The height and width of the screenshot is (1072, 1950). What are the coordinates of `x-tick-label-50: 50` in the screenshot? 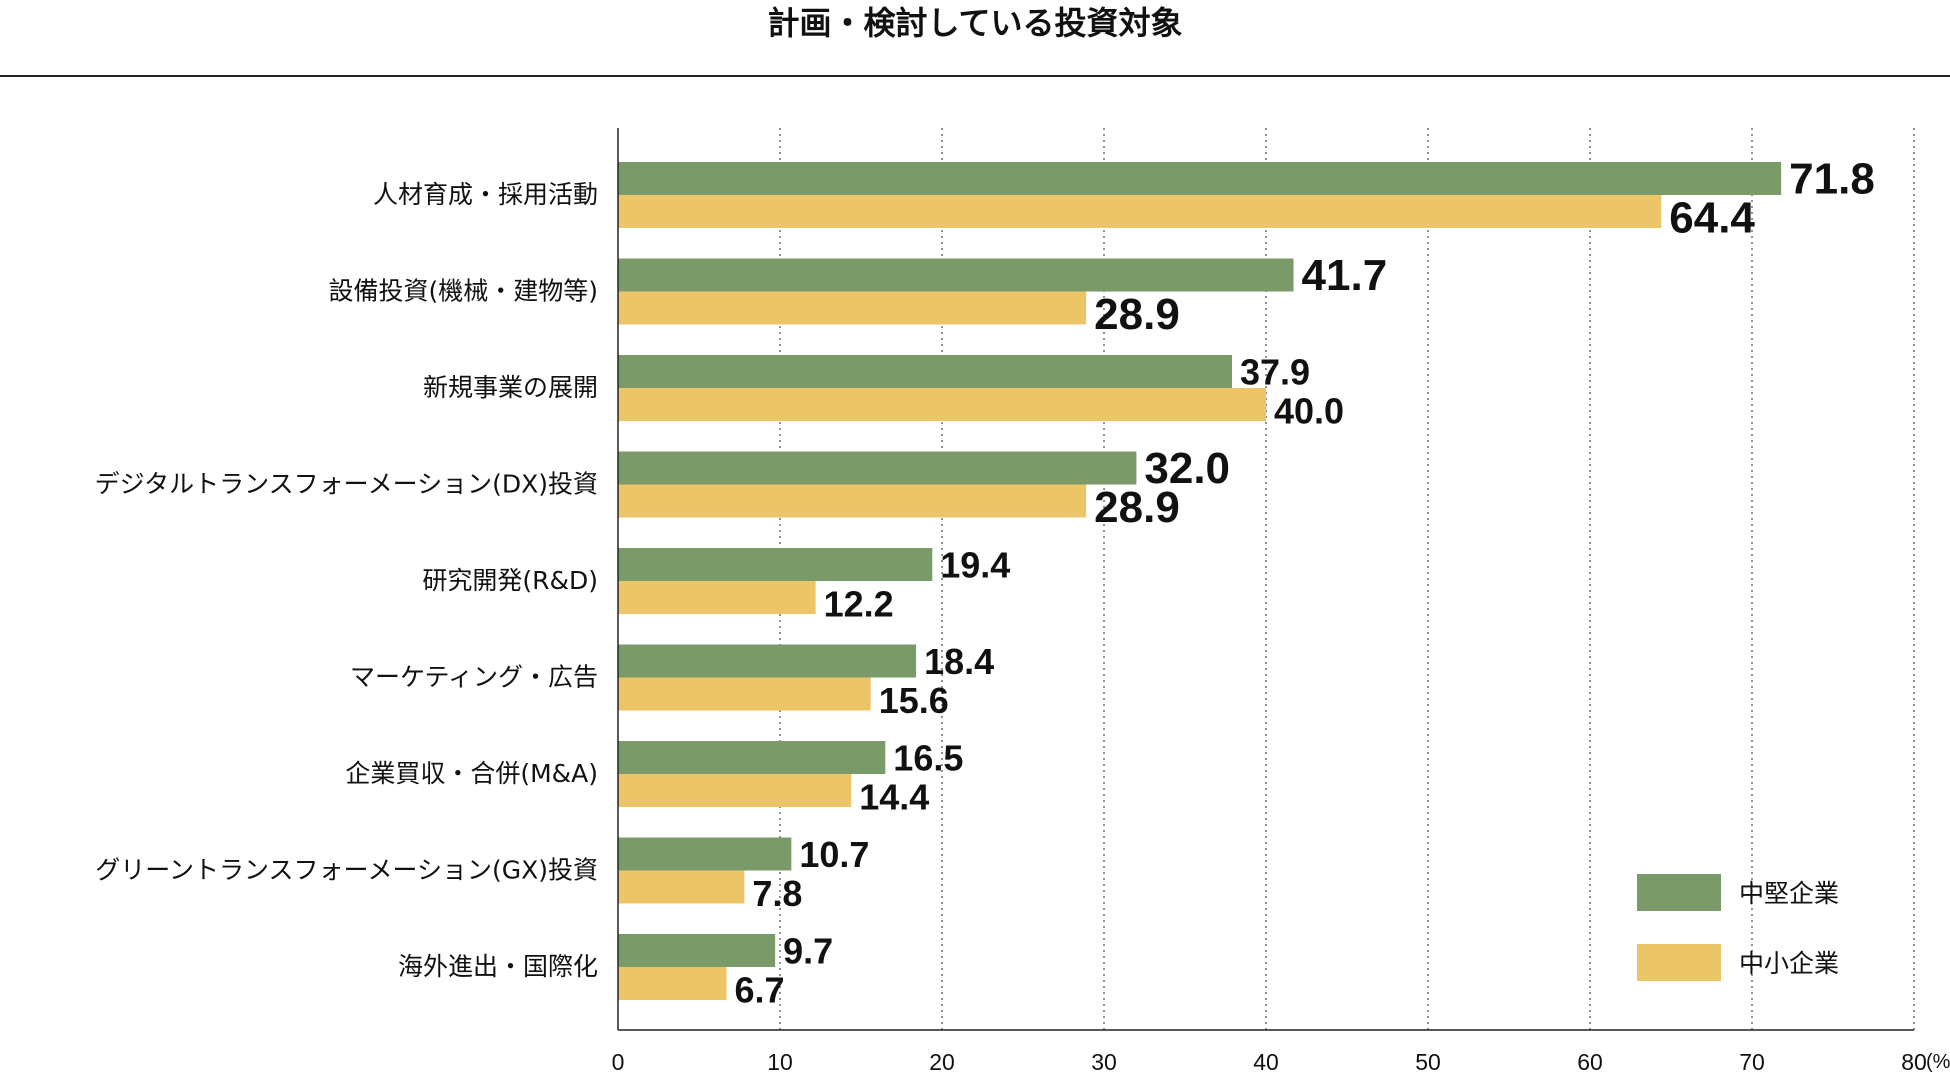 It's located at (1428, 1060).